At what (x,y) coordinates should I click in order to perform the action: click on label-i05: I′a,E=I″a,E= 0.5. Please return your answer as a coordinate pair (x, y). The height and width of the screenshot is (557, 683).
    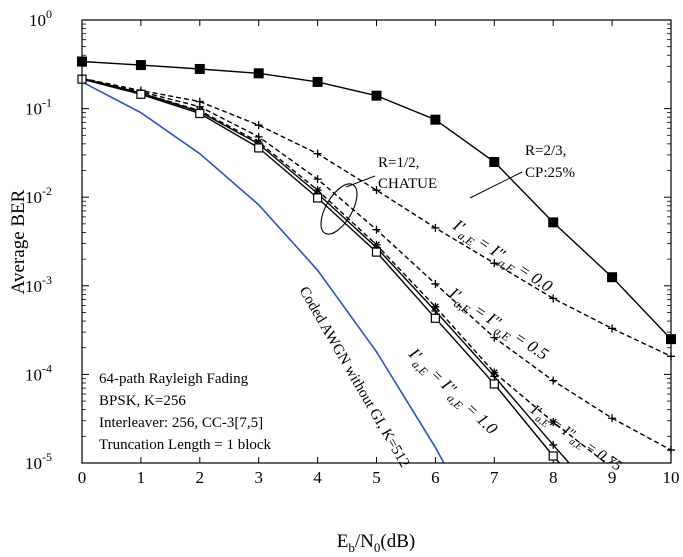
    Looking at the image, I should click on (497, 325).